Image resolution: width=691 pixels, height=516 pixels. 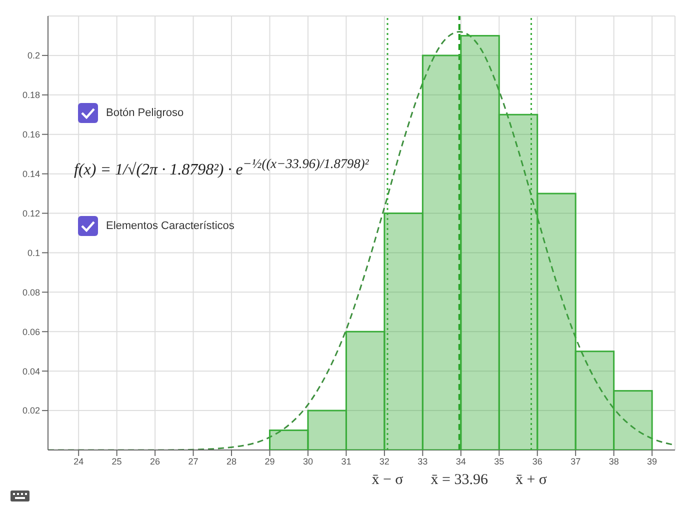 What do you see at coordinates (652, 461) in the screenshot?
I see `x-tick-label: 39` at bounding box center [652, 461].